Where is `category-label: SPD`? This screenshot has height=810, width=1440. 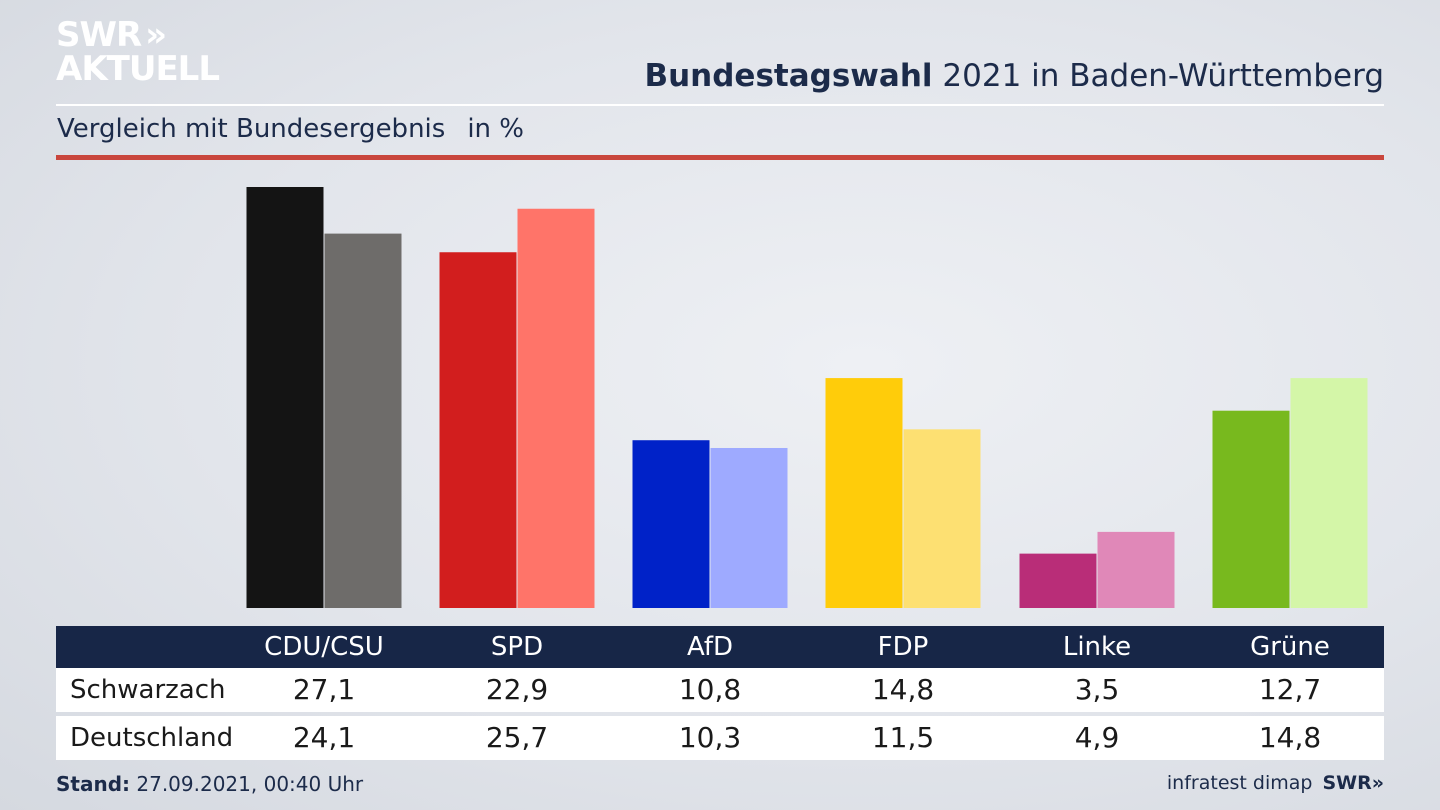
category-label: SPD is located at coordinates (517, 647).